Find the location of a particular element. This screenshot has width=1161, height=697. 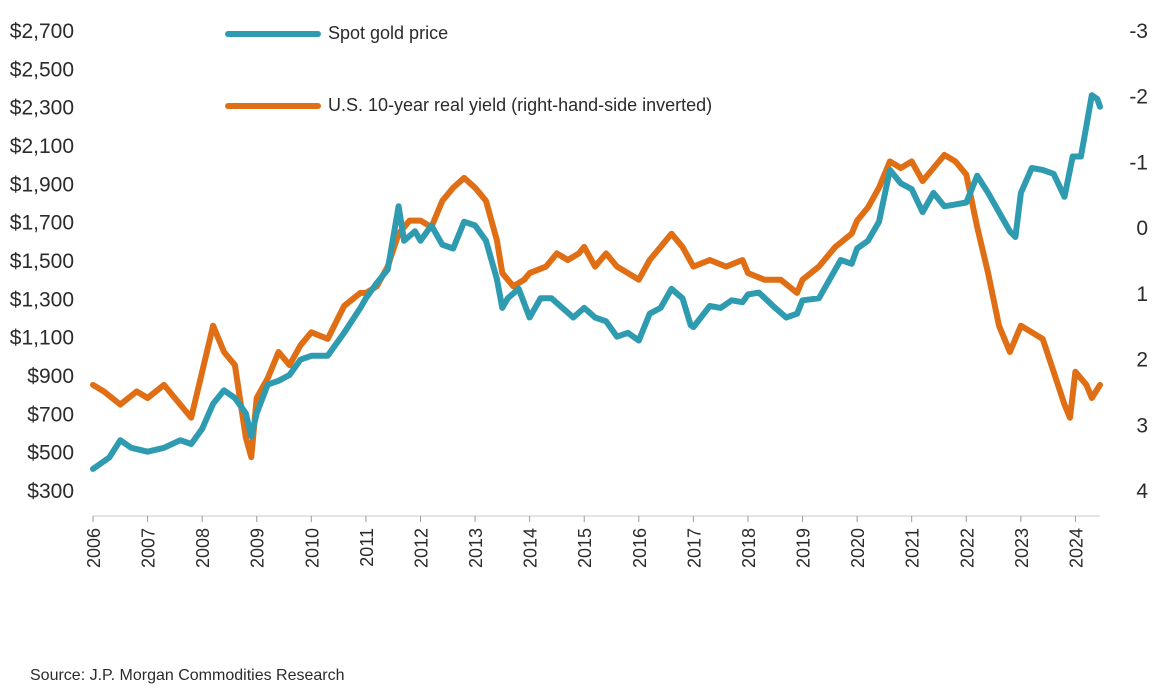

y-right-tick-label: 4 is located at coordinates (1142, 491).